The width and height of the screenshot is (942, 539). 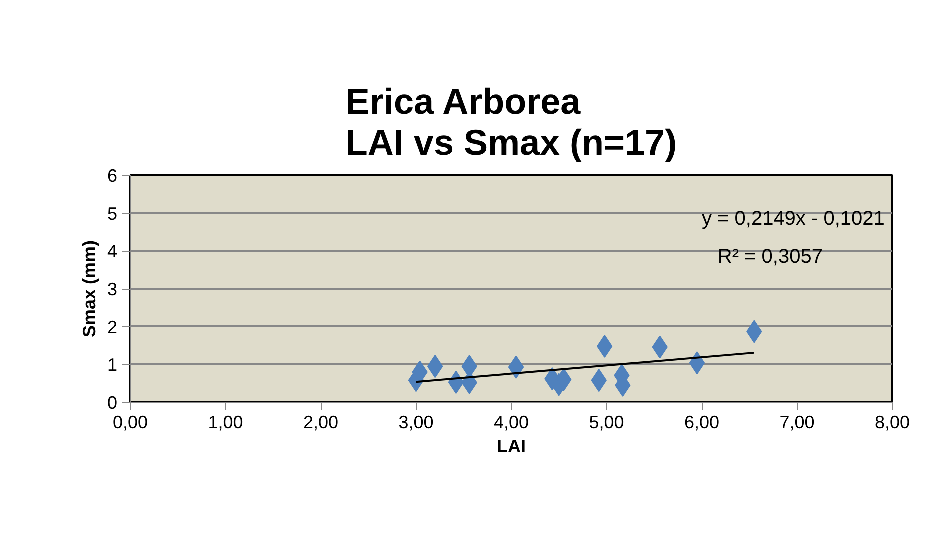 I want to click on x-tick-label: 5,00, so click(x=606, y=422).